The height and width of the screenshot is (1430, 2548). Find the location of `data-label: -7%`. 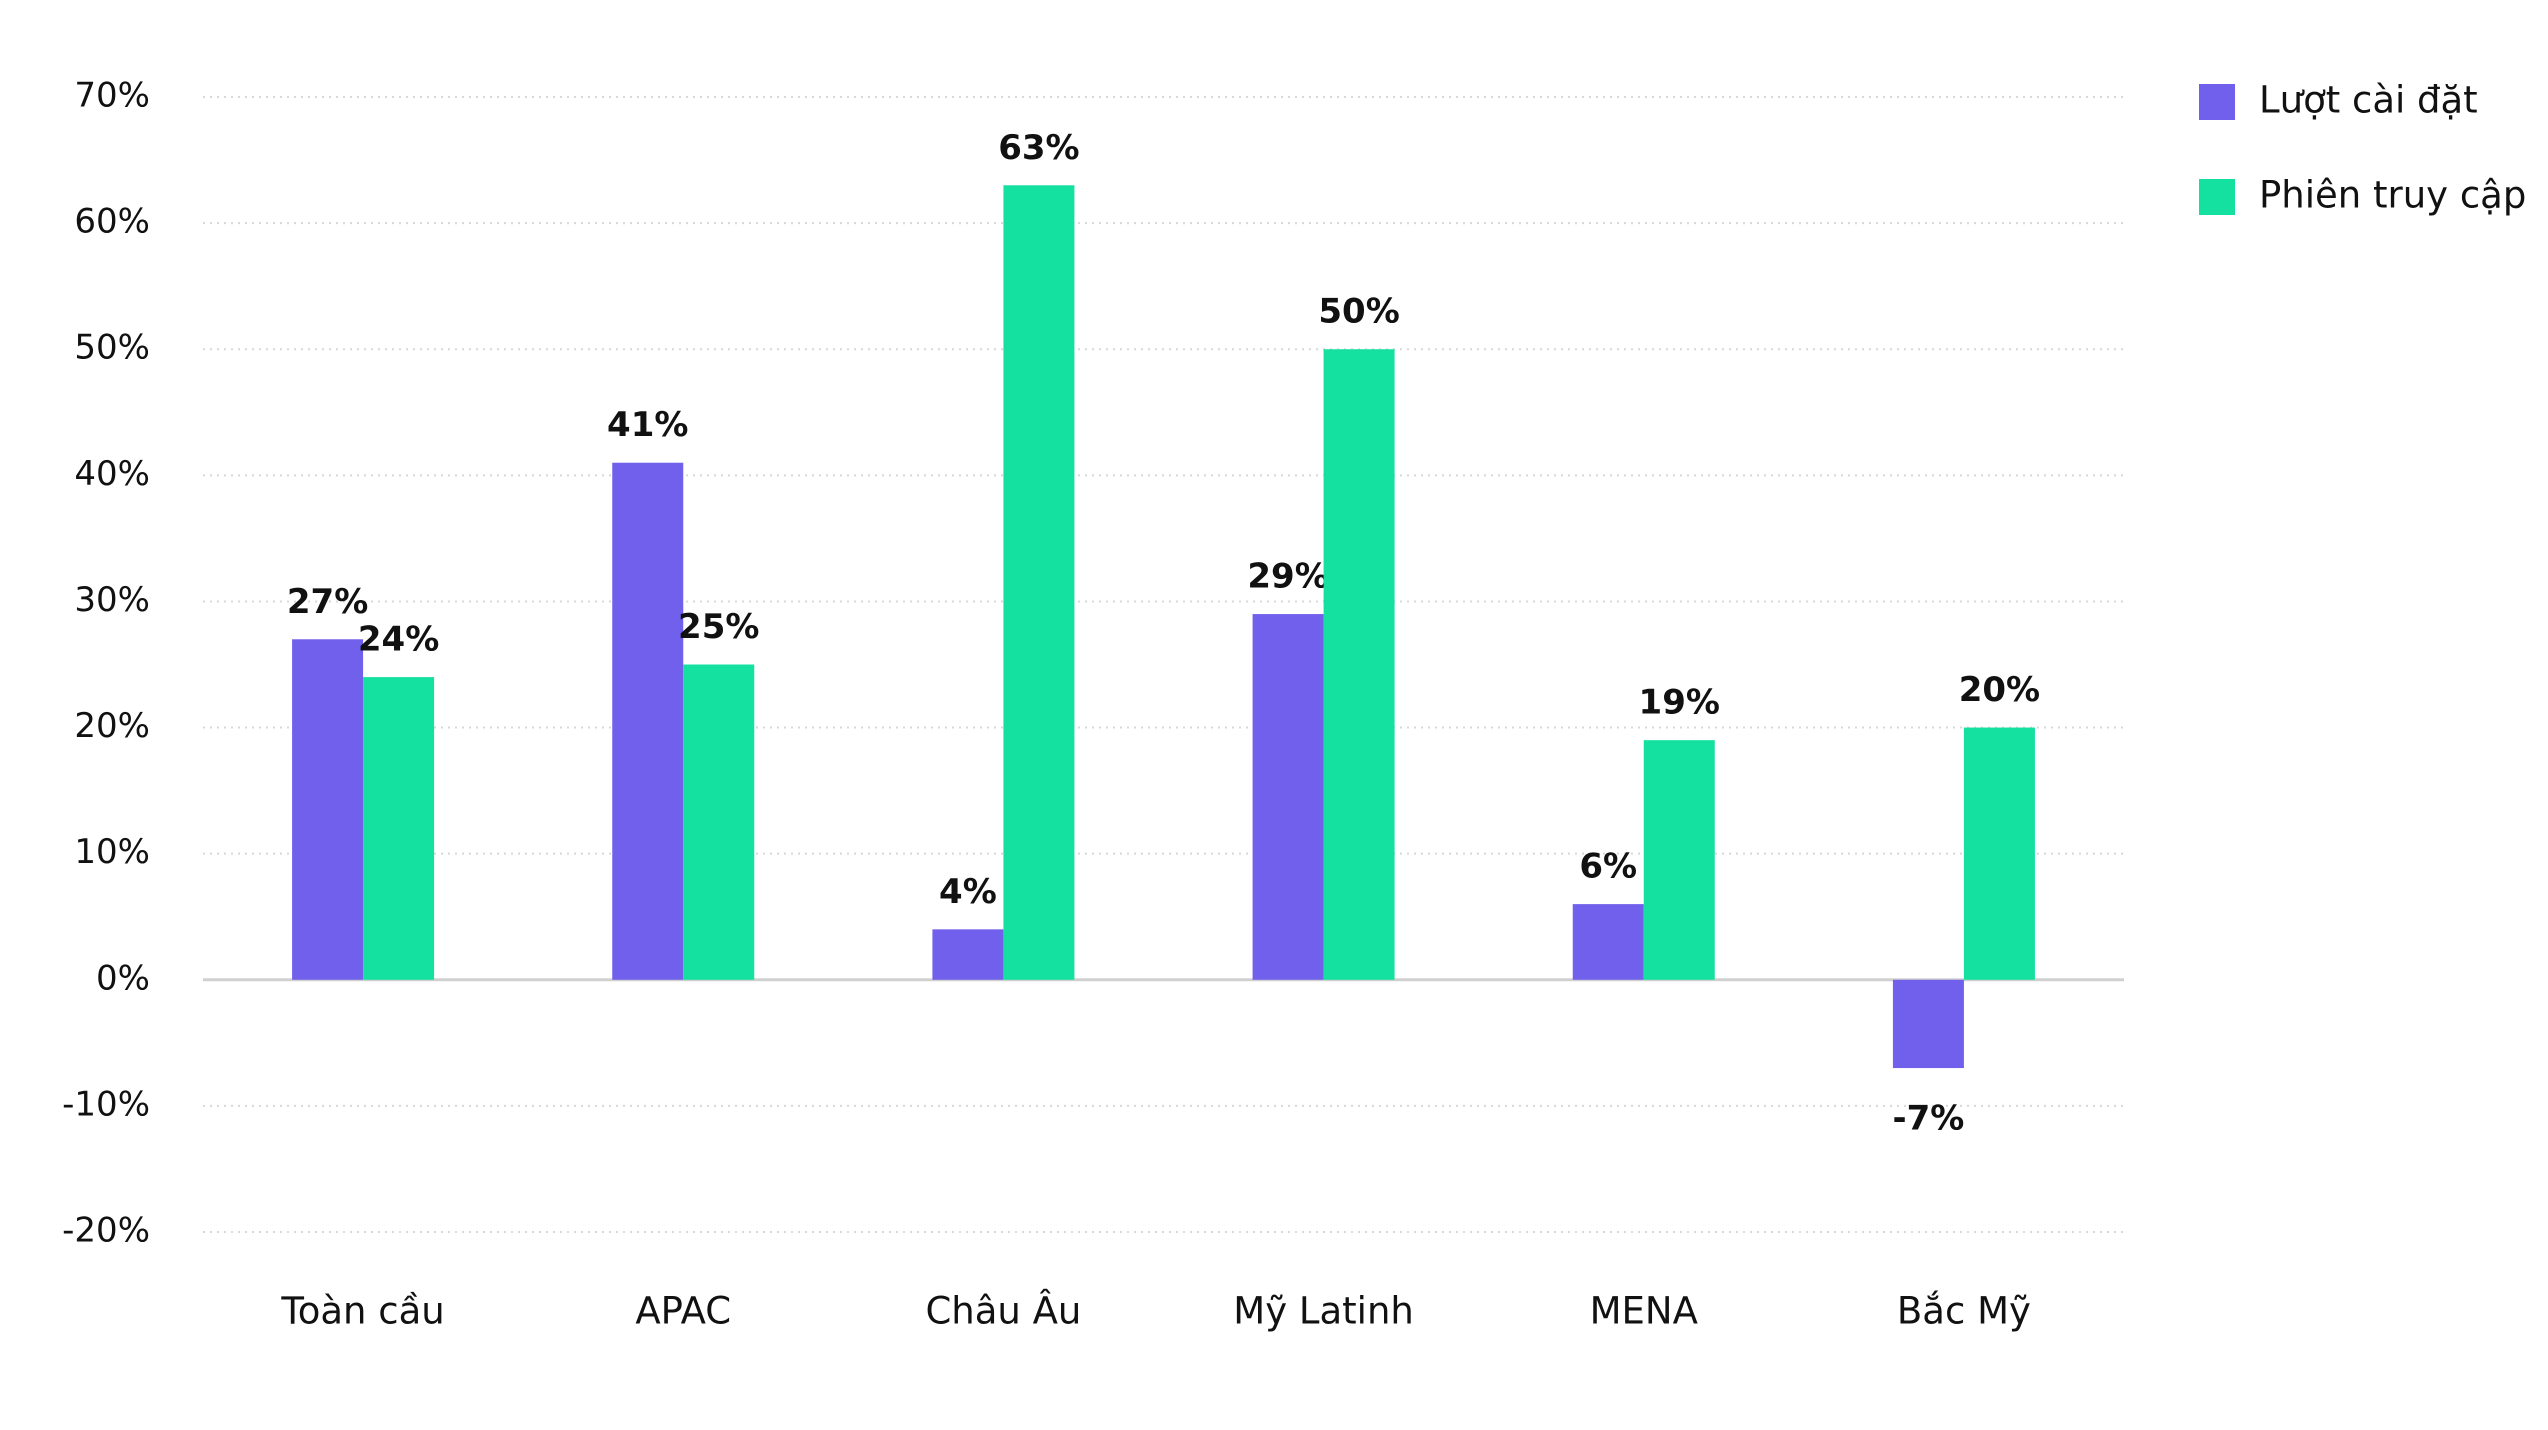

data-label: -7% is located at coordinates (1928, 1119).